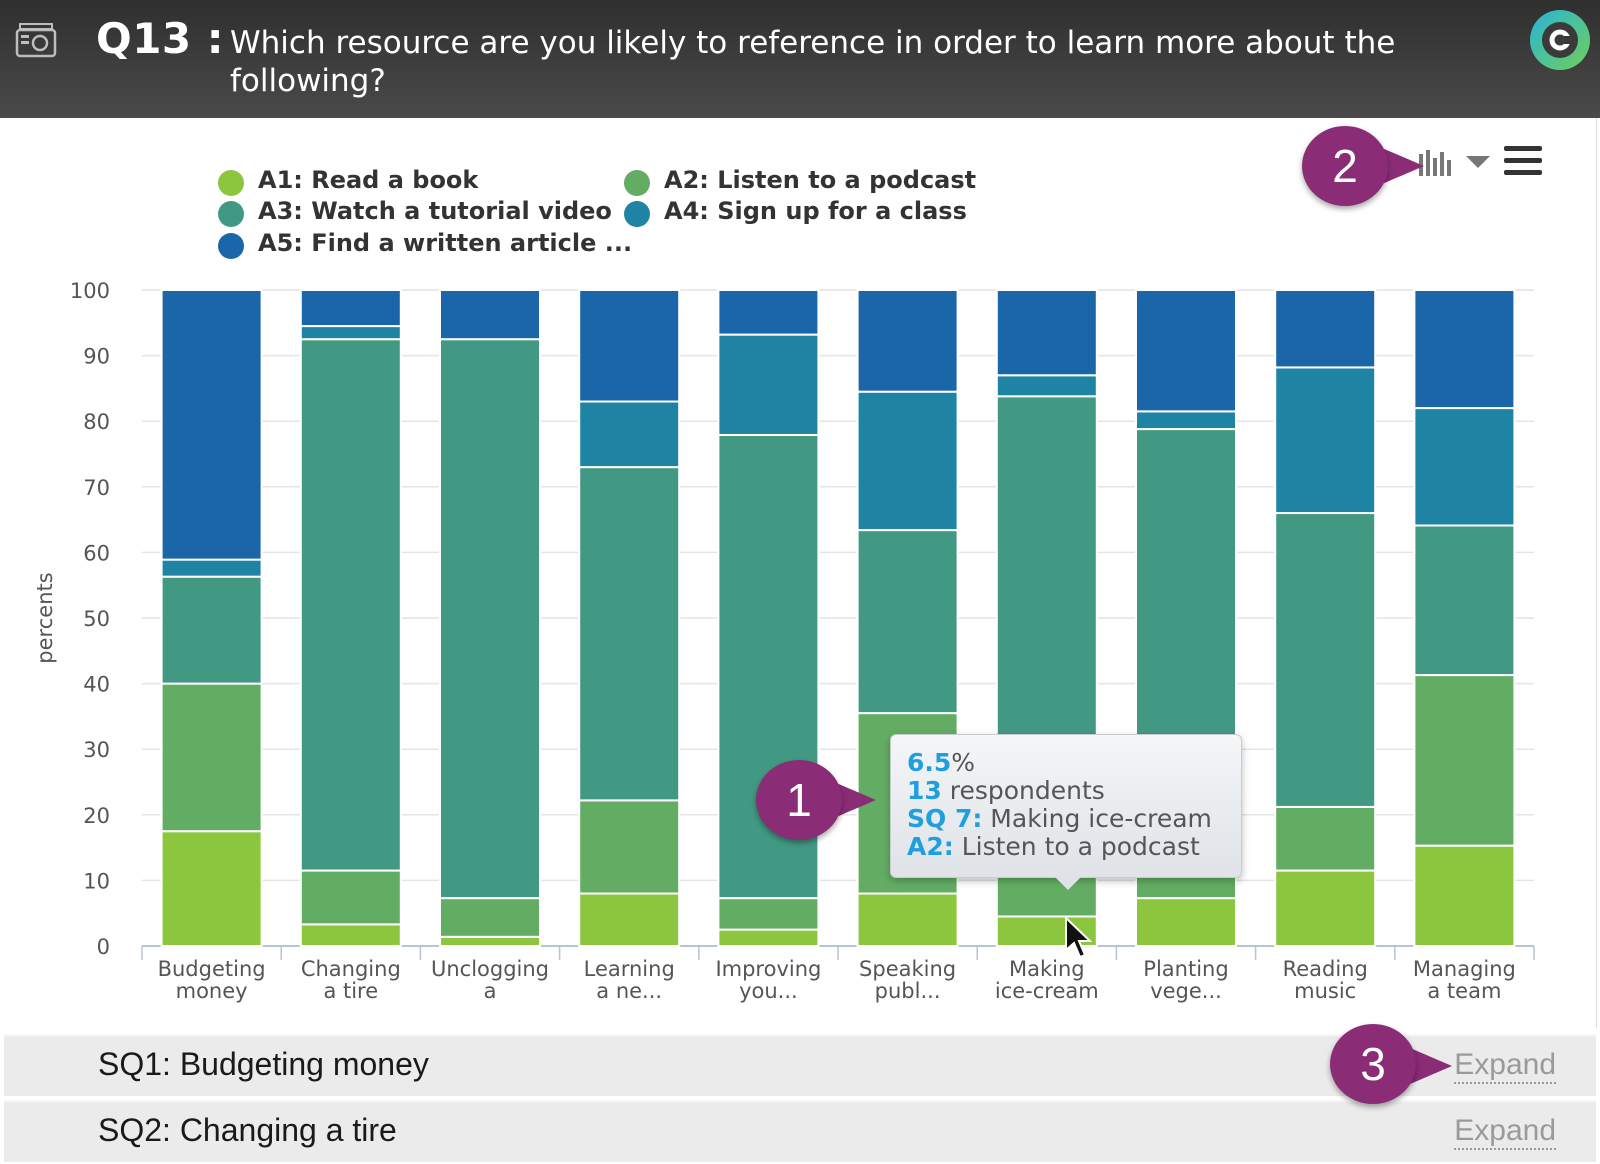 The width and height of the screenshot is (1600, 1164). Describe the element at coordinates (212, 969) in the screenshot. I see `x-tick-label: Budgeting` at that location.